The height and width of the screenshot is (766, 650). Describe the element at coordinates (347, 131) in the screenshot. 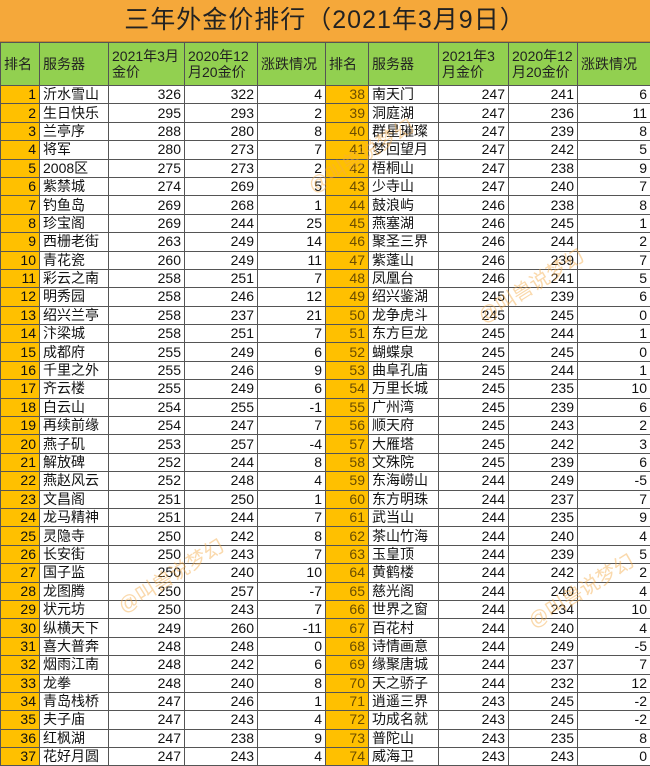

I see `rank-cell: 40` at that location.